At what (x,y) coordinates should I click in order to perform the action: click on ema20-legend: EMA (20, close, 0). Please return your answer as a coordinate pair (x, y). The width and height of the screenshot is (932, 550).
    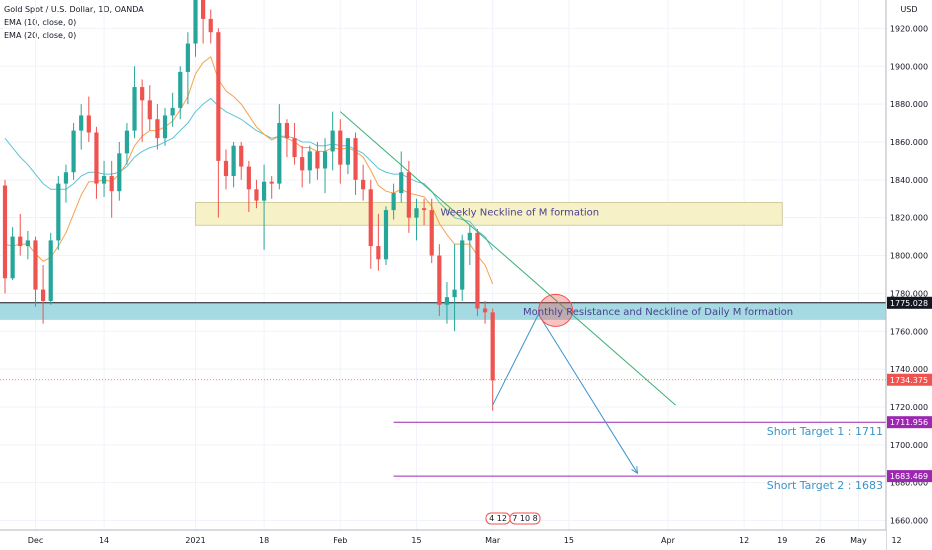
    Looking at the image, I should click on (40, 35).